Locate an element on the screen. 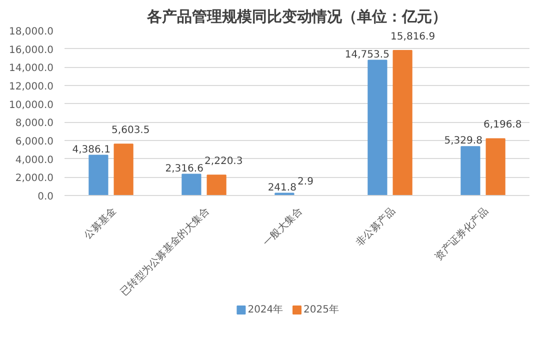 This screenshot has width=555, height=349. data-label: 6,196.8 is located at coordinates (503, 125).